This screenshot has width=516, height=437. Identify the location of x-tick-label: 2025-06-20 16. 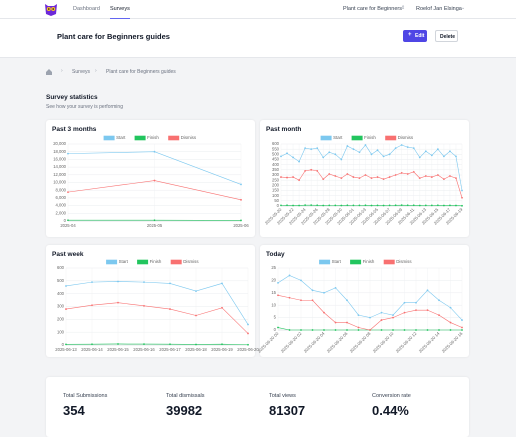
(452, 341).